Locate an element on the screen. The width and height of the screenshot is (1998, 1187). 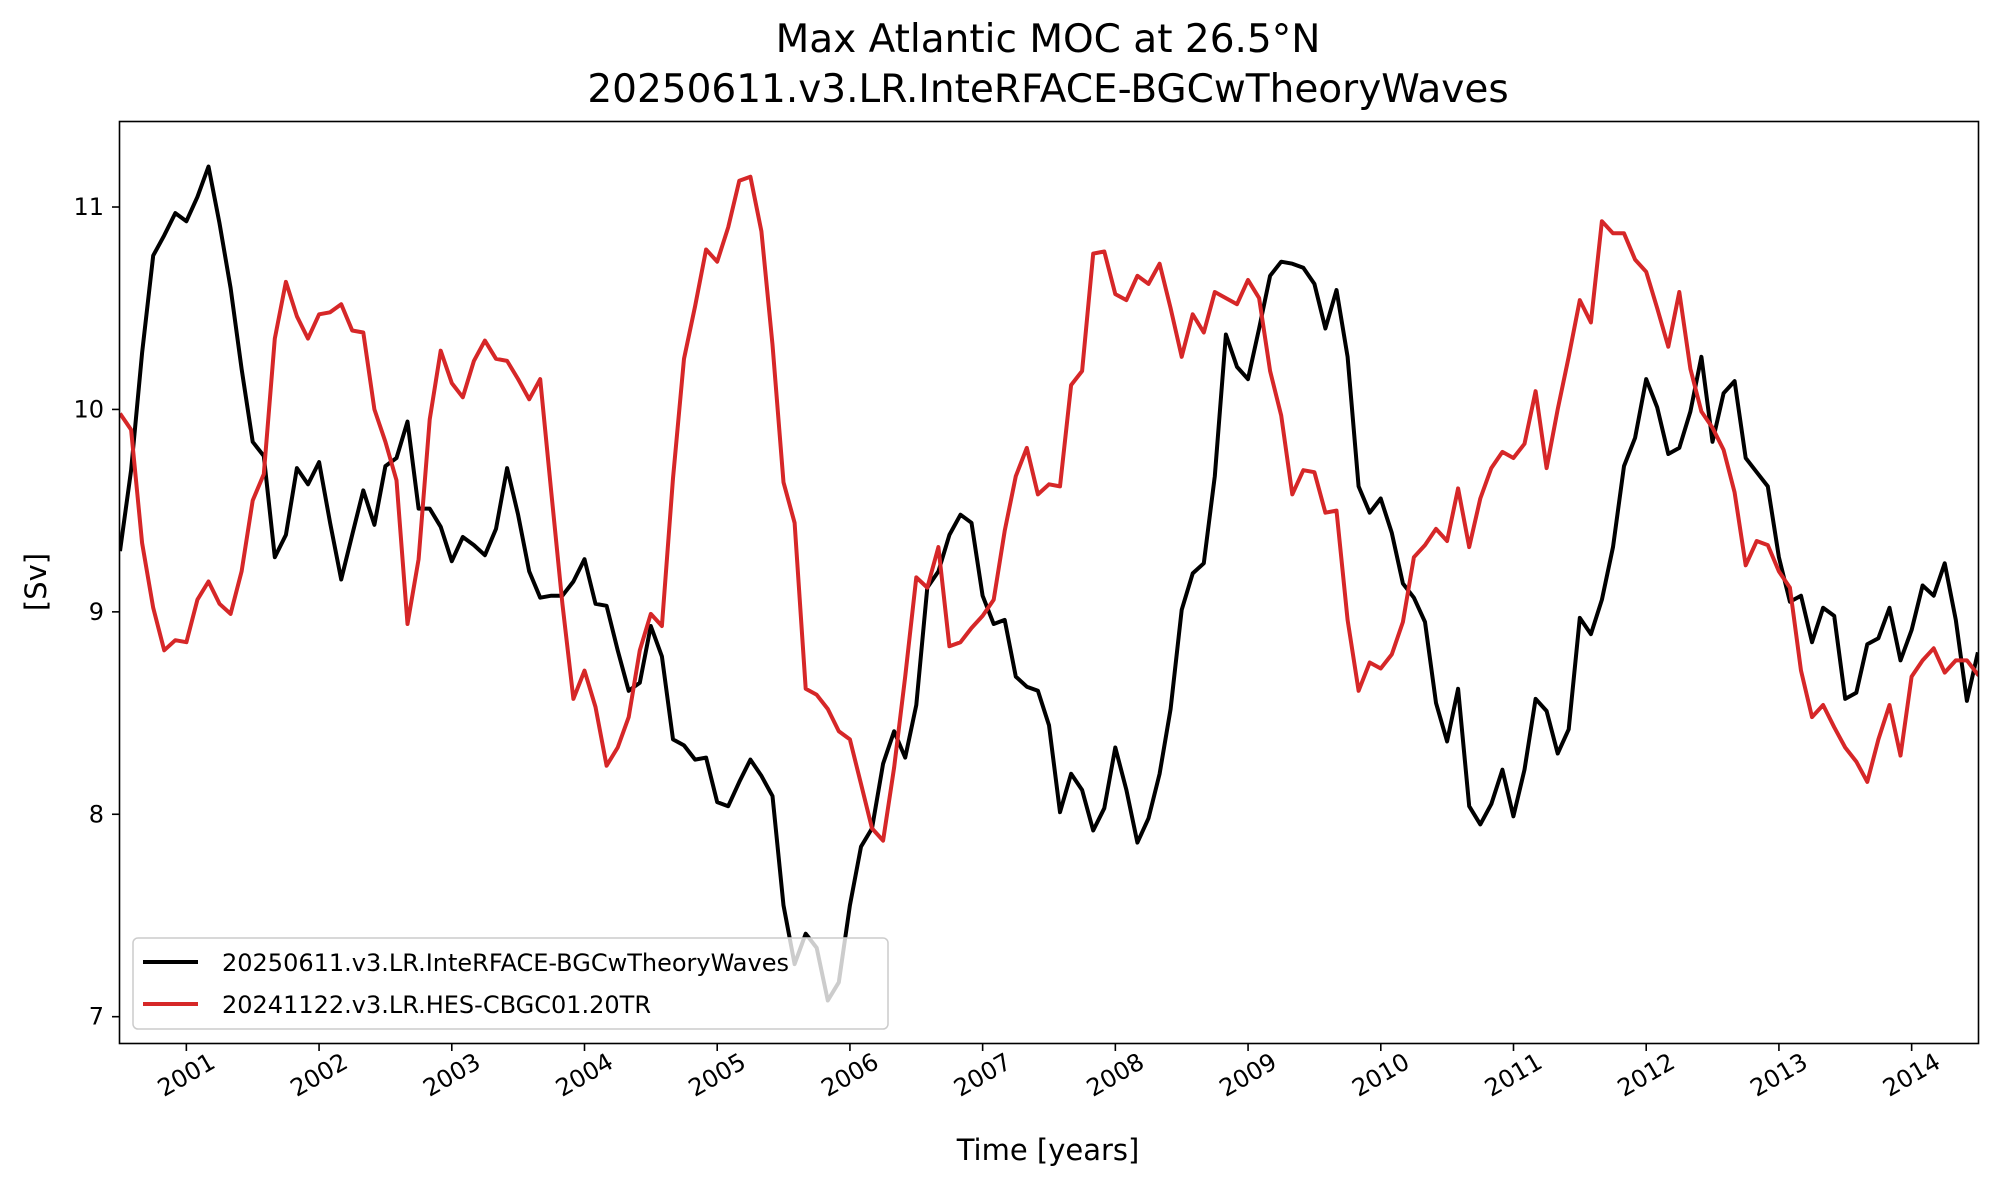
y-axis-label: [Sv] is located at coordinates (36, 582).